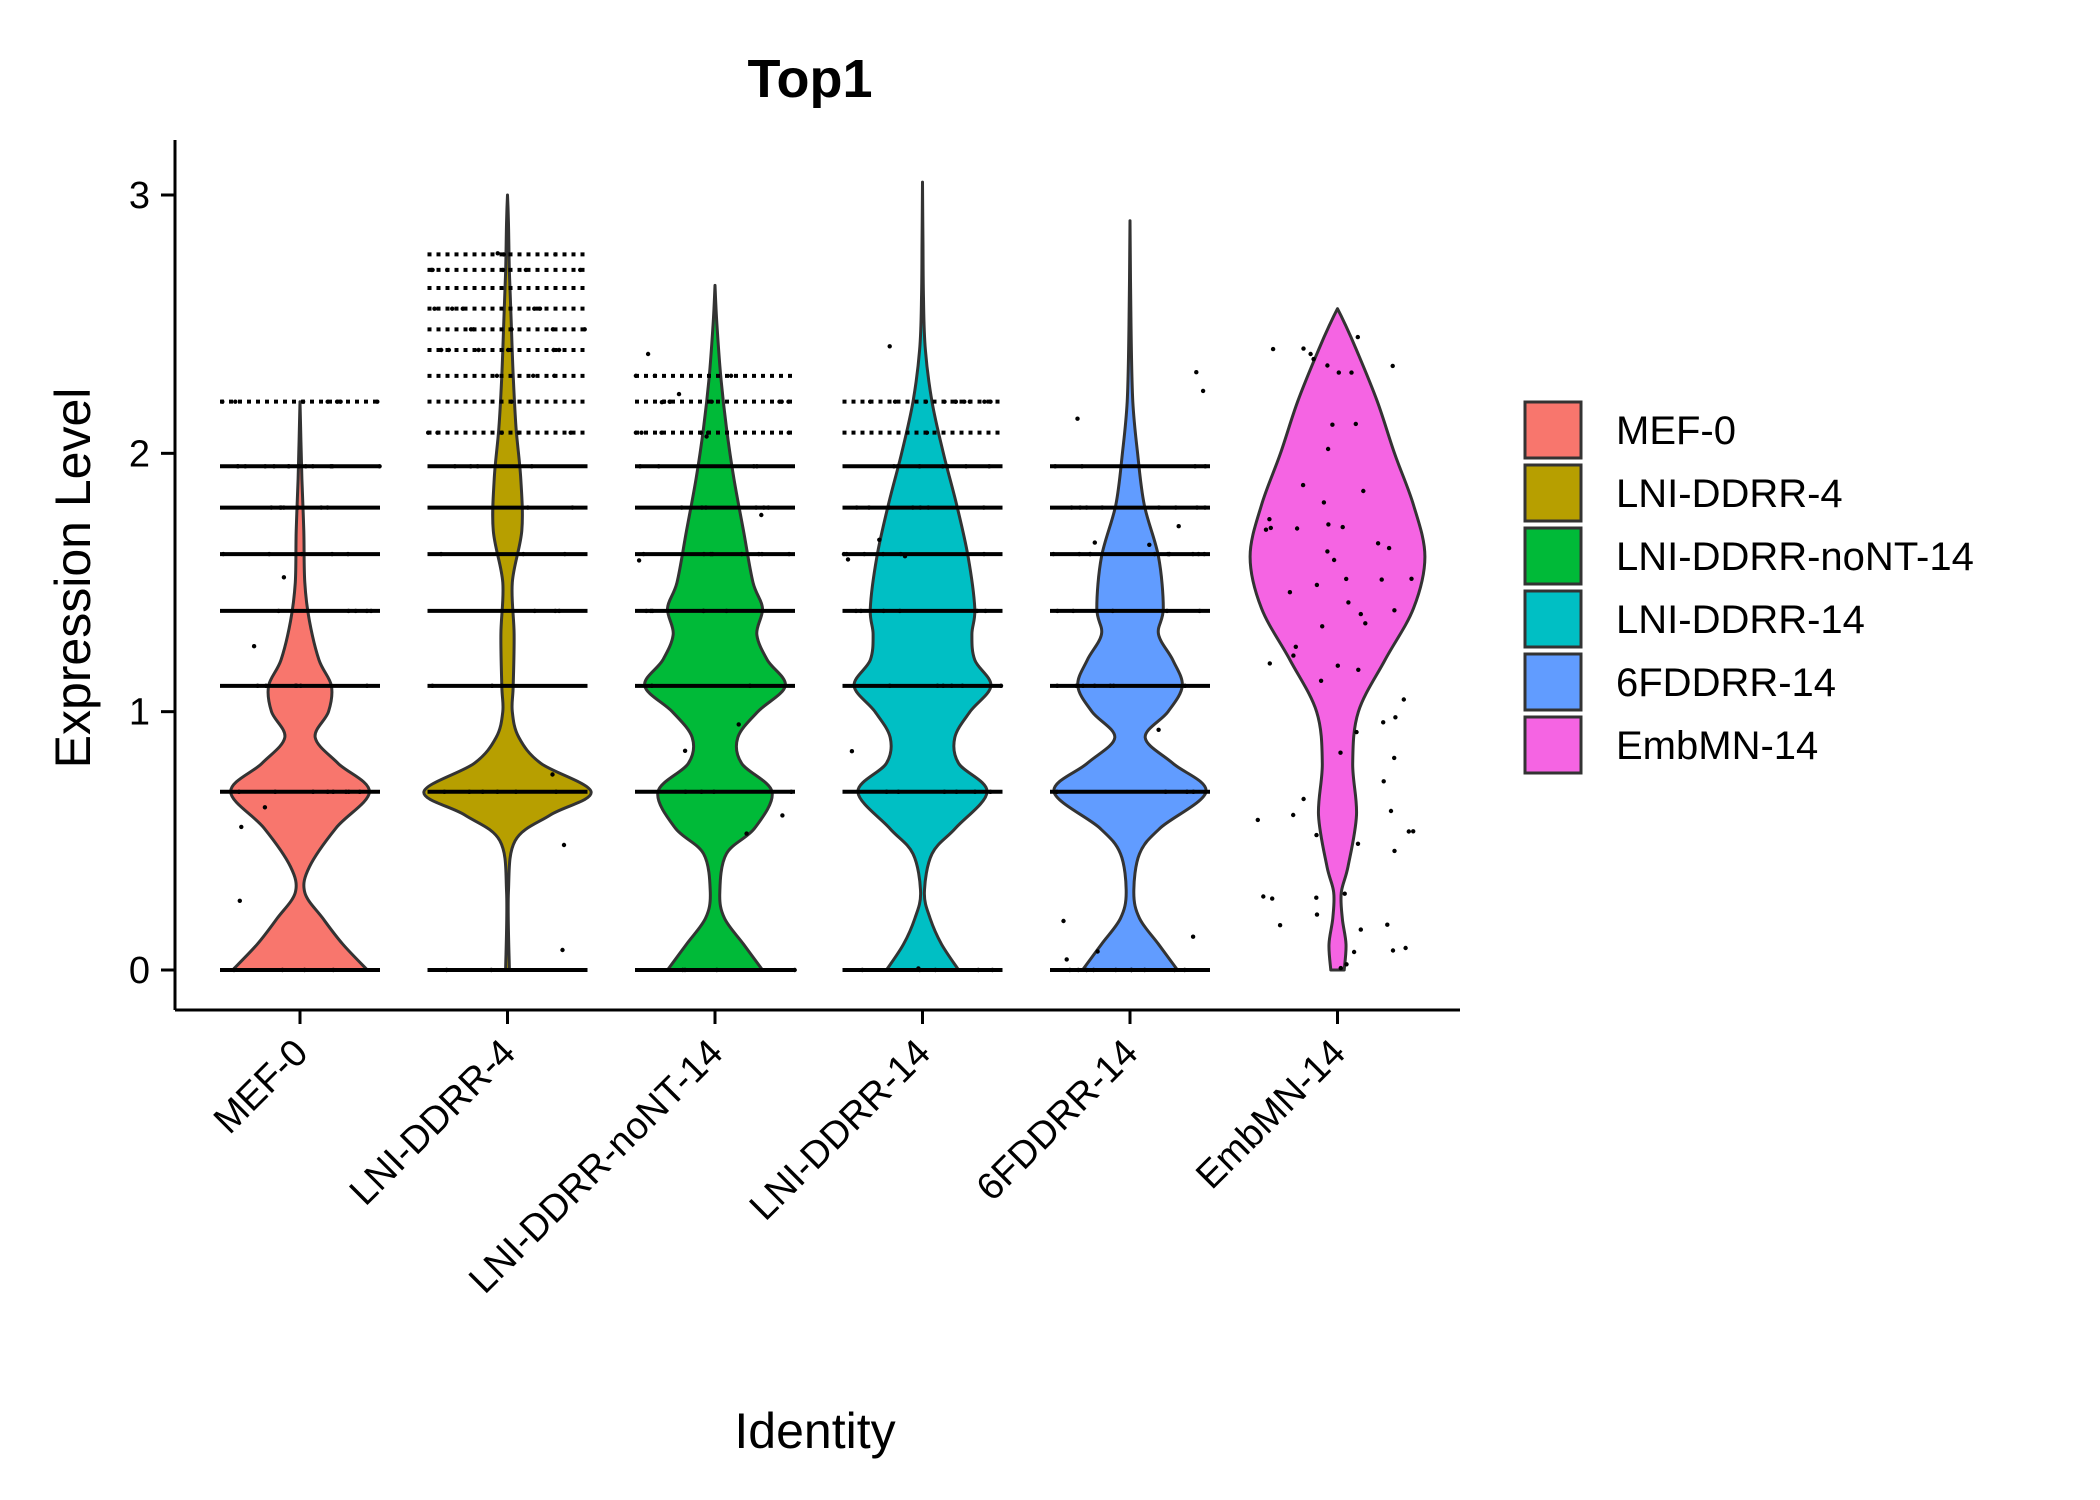 The width and height of the screenshot is (2100, 1500). What do you see at coordinates (139, 971) in the screenshot?
I see `y-tick-label: 0` at bounding box center [139, 971].